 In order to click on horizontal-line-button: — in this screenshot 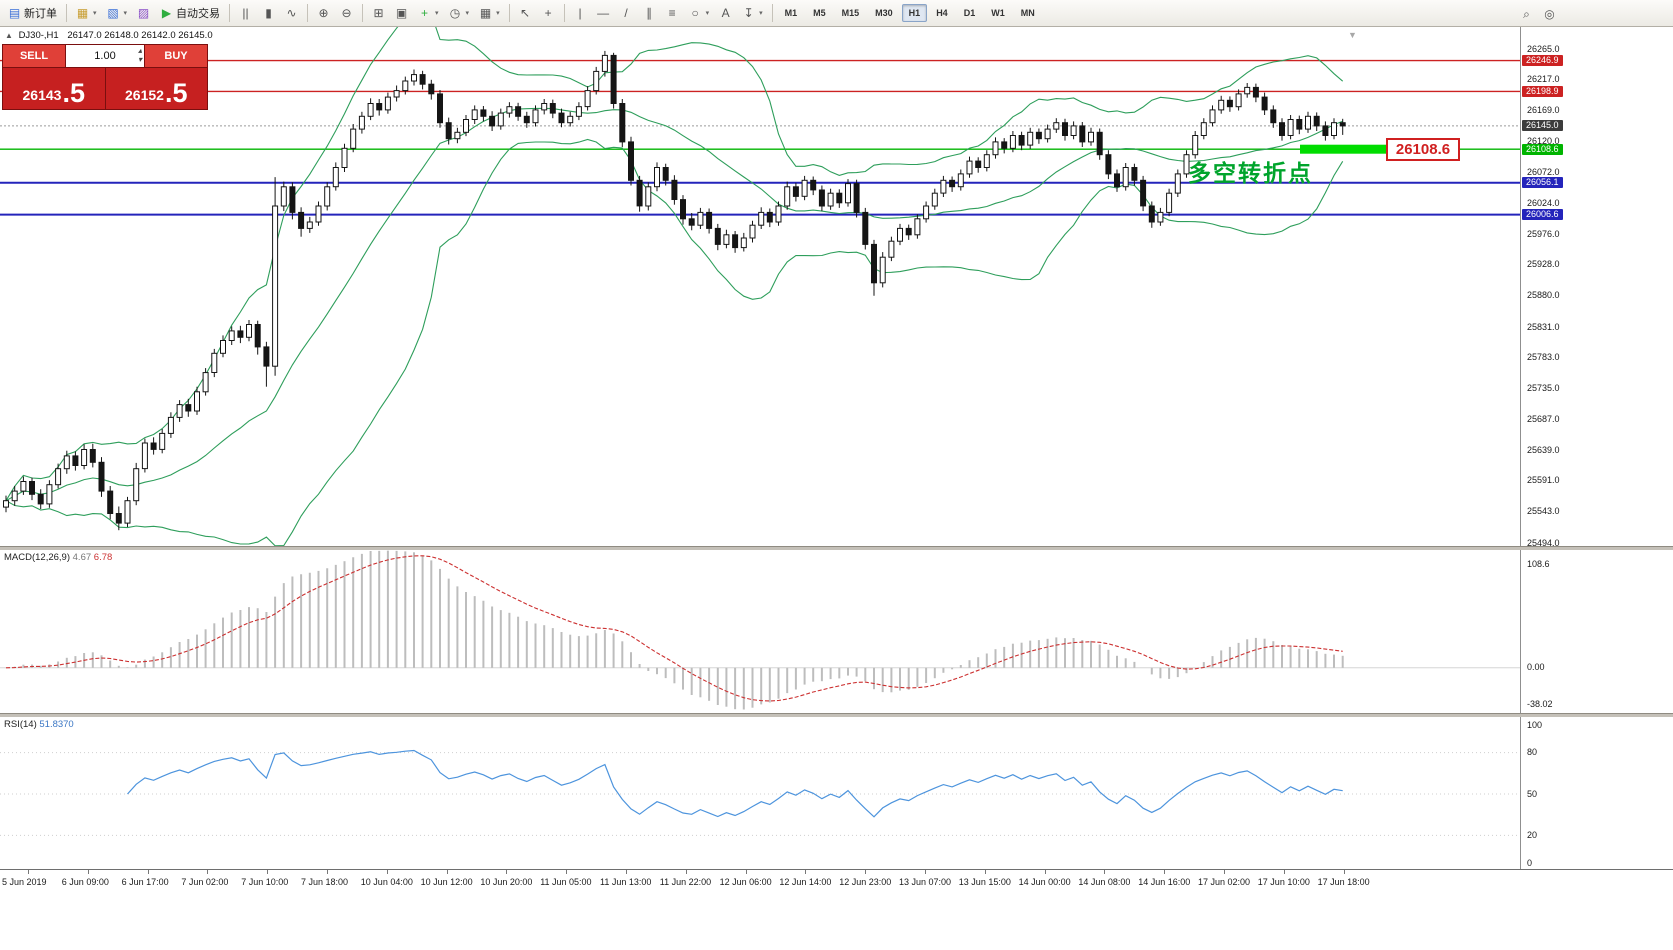, I will do `click(603, 13)`.